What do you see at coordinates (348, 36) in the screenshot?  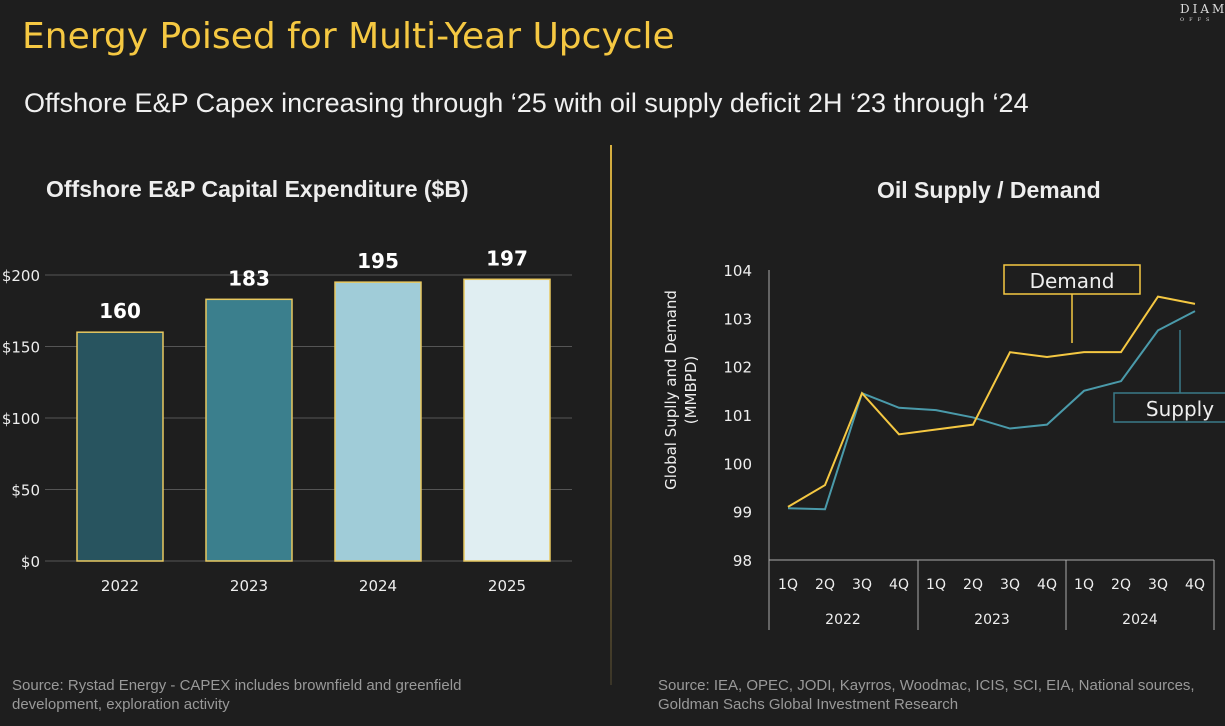 I see `slide-title: Energy Poised for Multi-Year Upcycle` at bounding box center [348, 36].